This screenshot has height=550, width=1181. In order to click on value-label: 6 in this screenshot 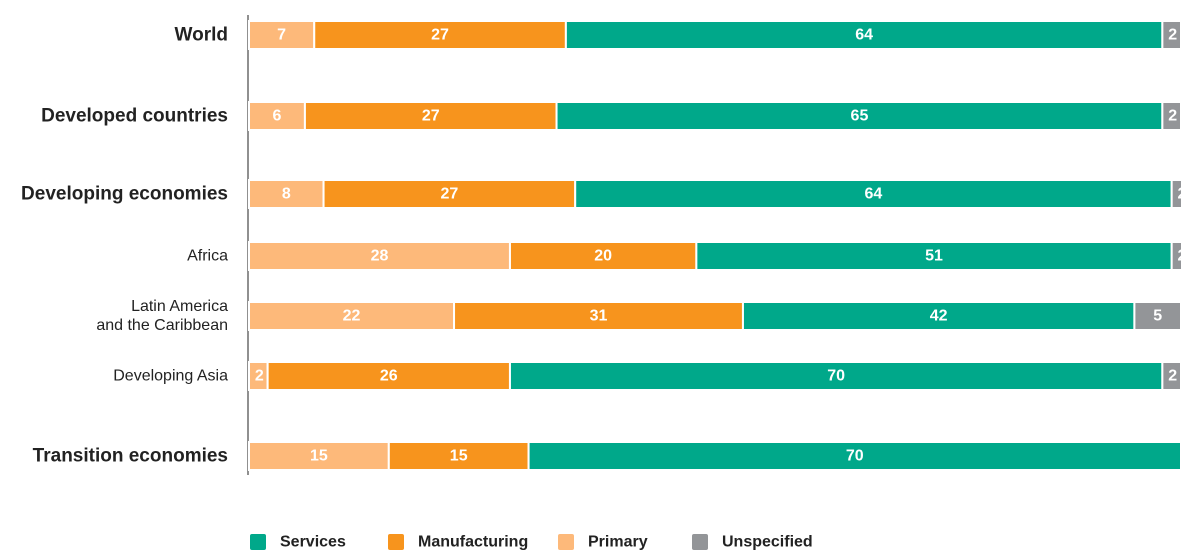, I will do `click(277, 116)`.